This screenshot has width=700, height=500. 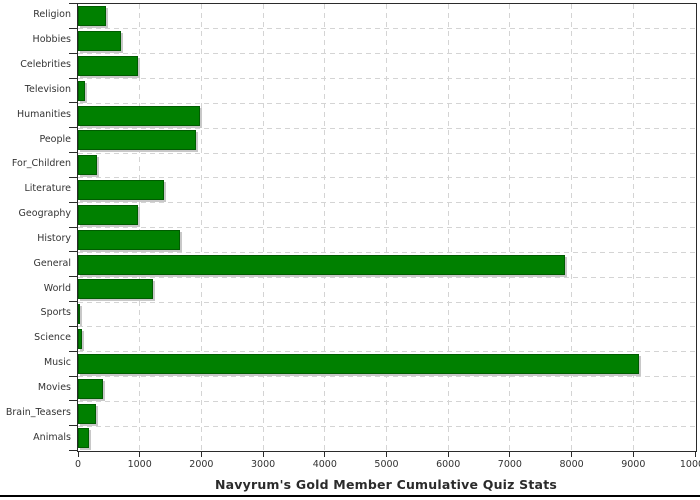 I want to click on x-tick-label-0: 0, so click(x=78, y=464).